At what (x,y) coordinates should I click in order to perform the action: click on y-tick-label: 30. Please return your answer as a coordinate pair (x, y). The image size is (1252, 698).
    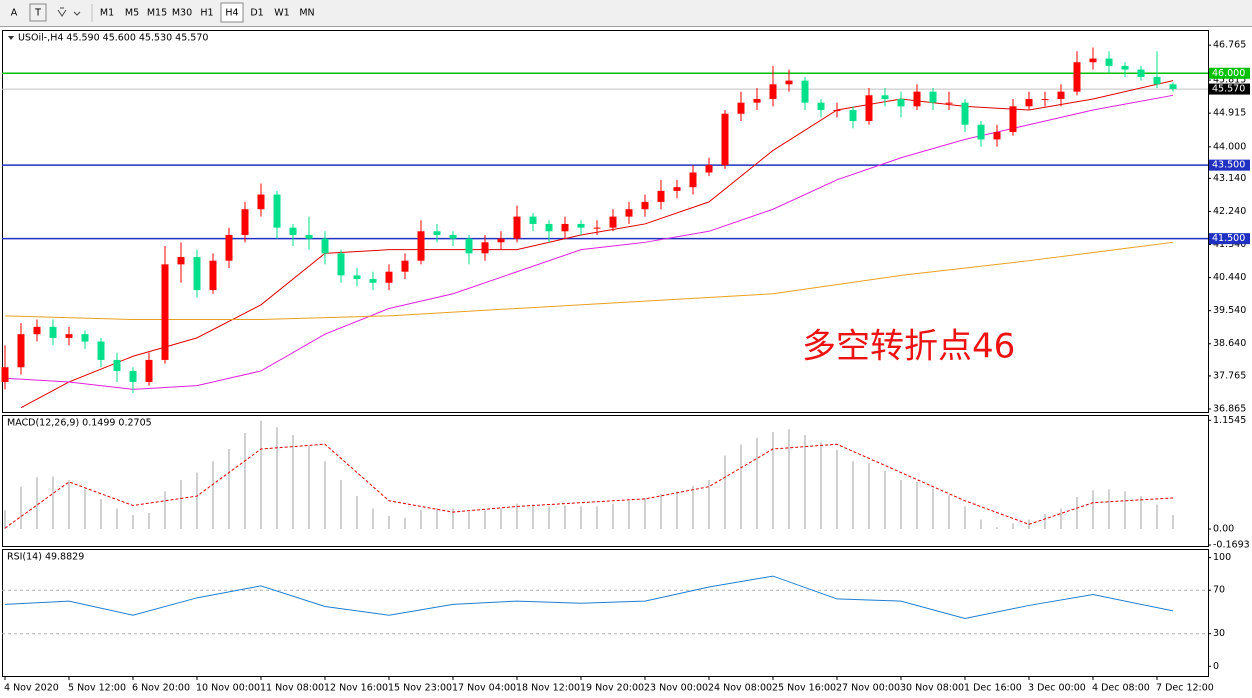
    Looking at the image, I should click on (1219, 633).